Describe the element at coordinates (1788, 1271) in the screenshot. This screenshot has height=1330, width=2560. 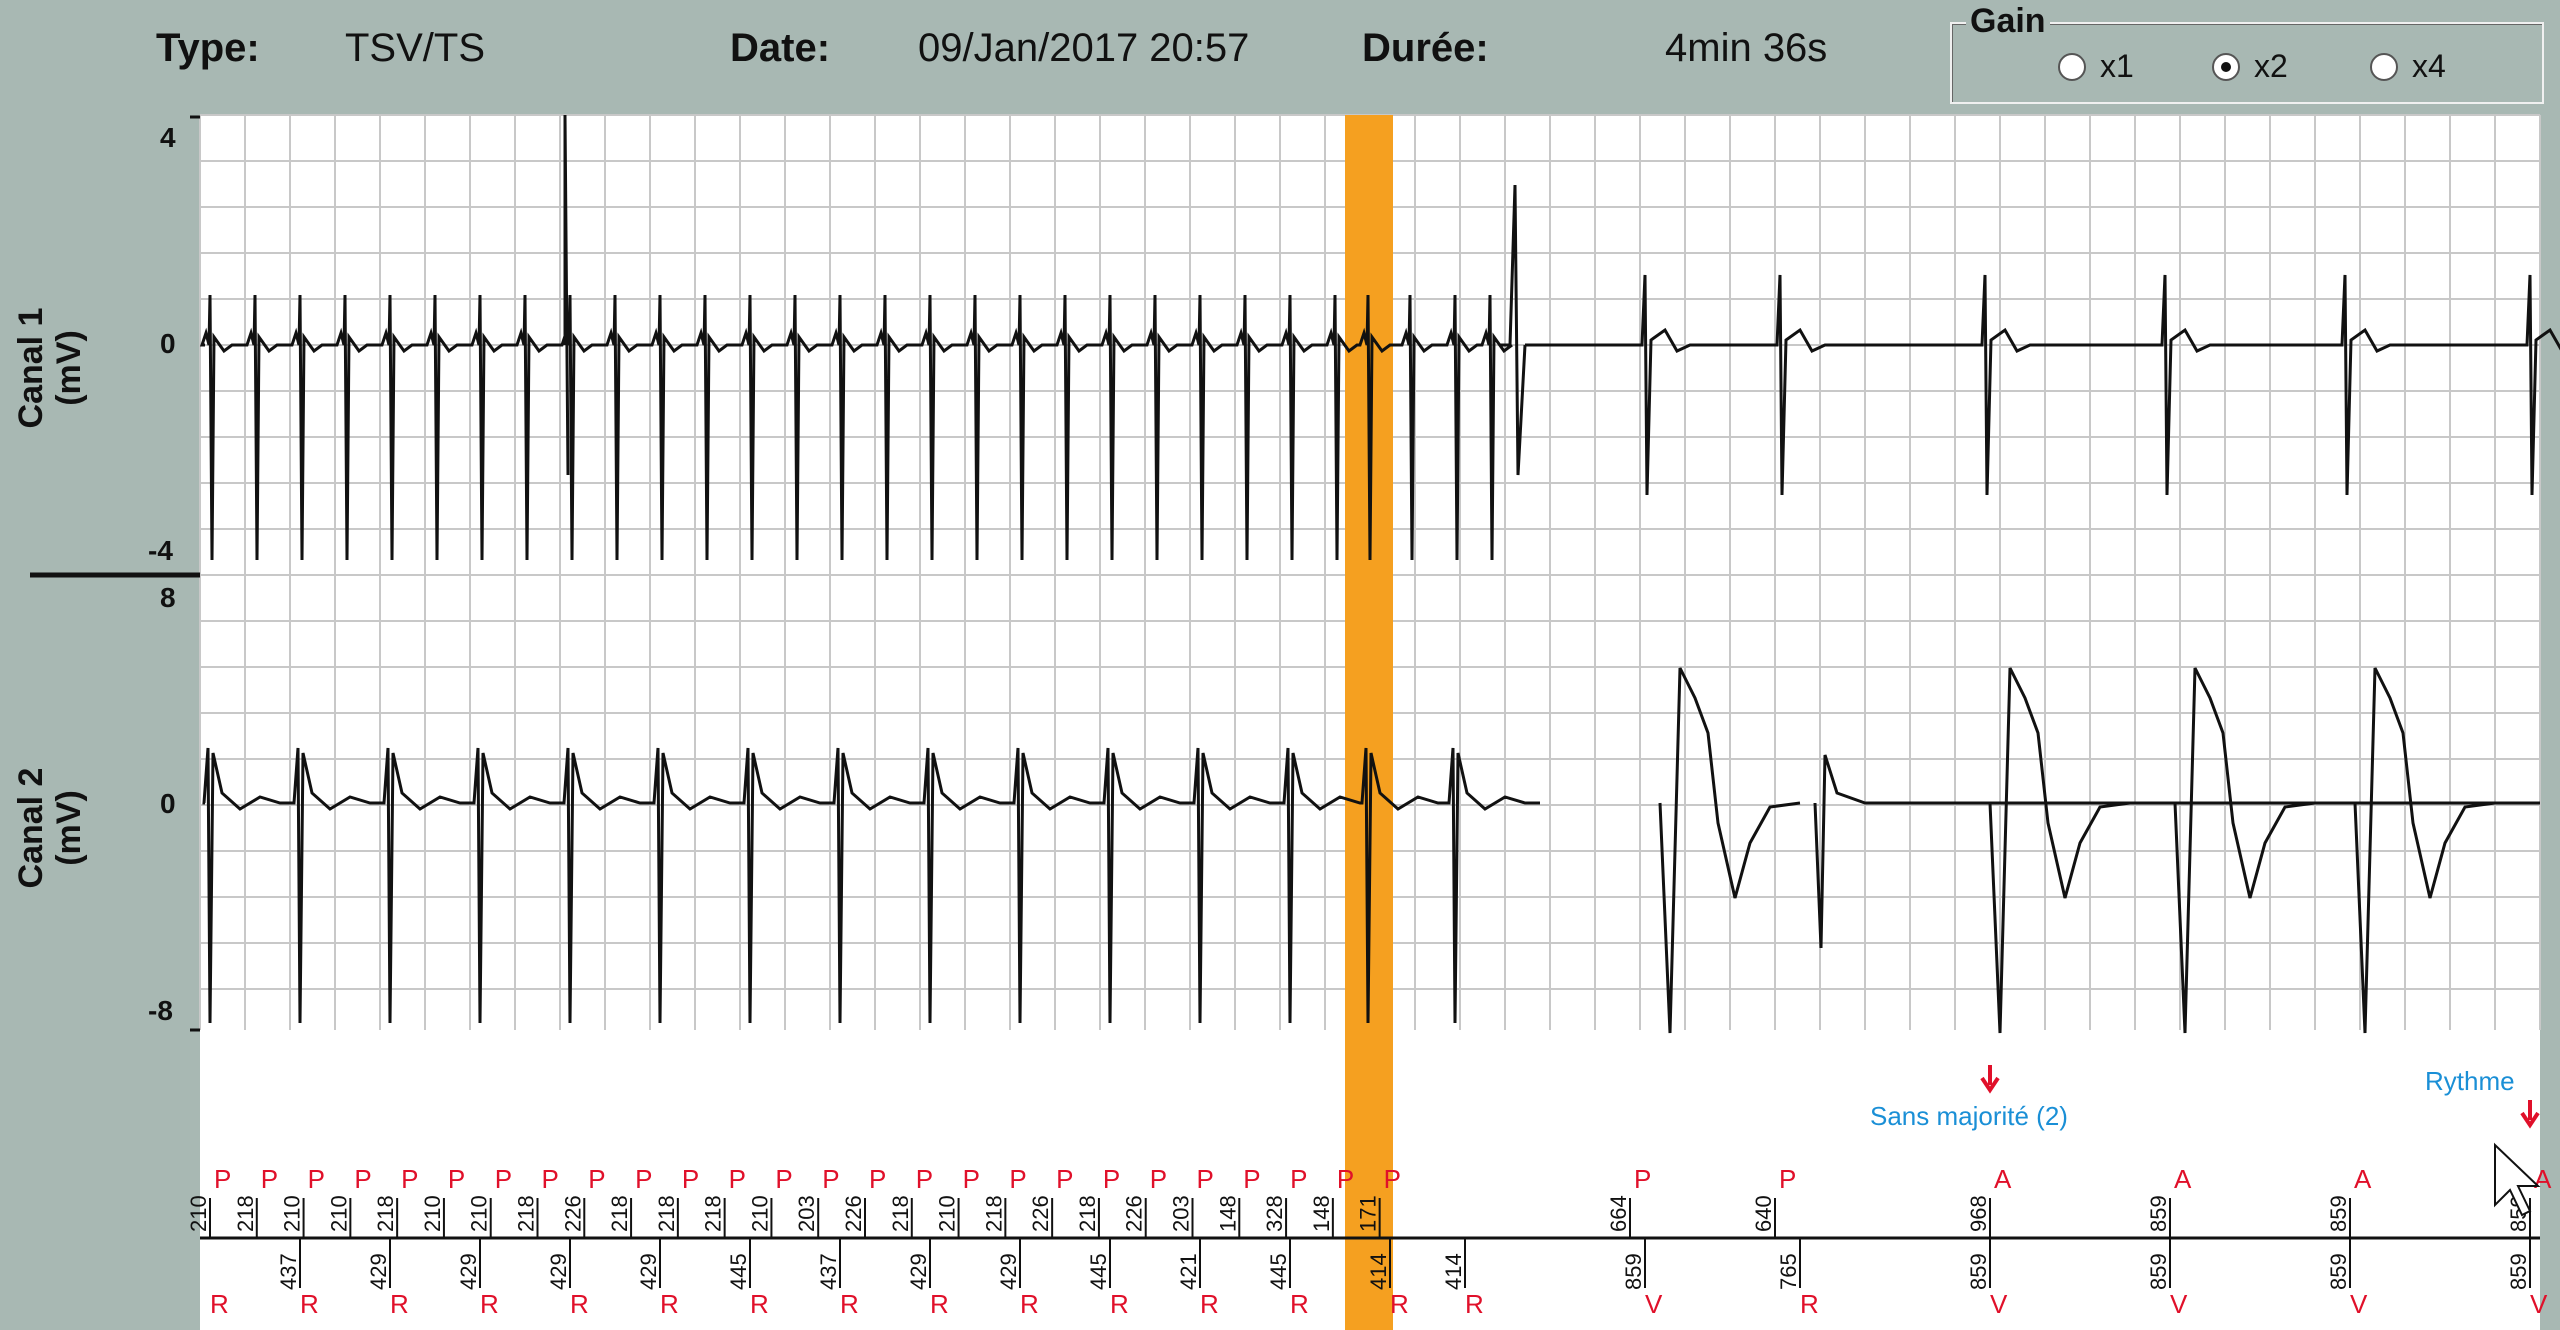
I see `rr-interval-label: 765` at that location.